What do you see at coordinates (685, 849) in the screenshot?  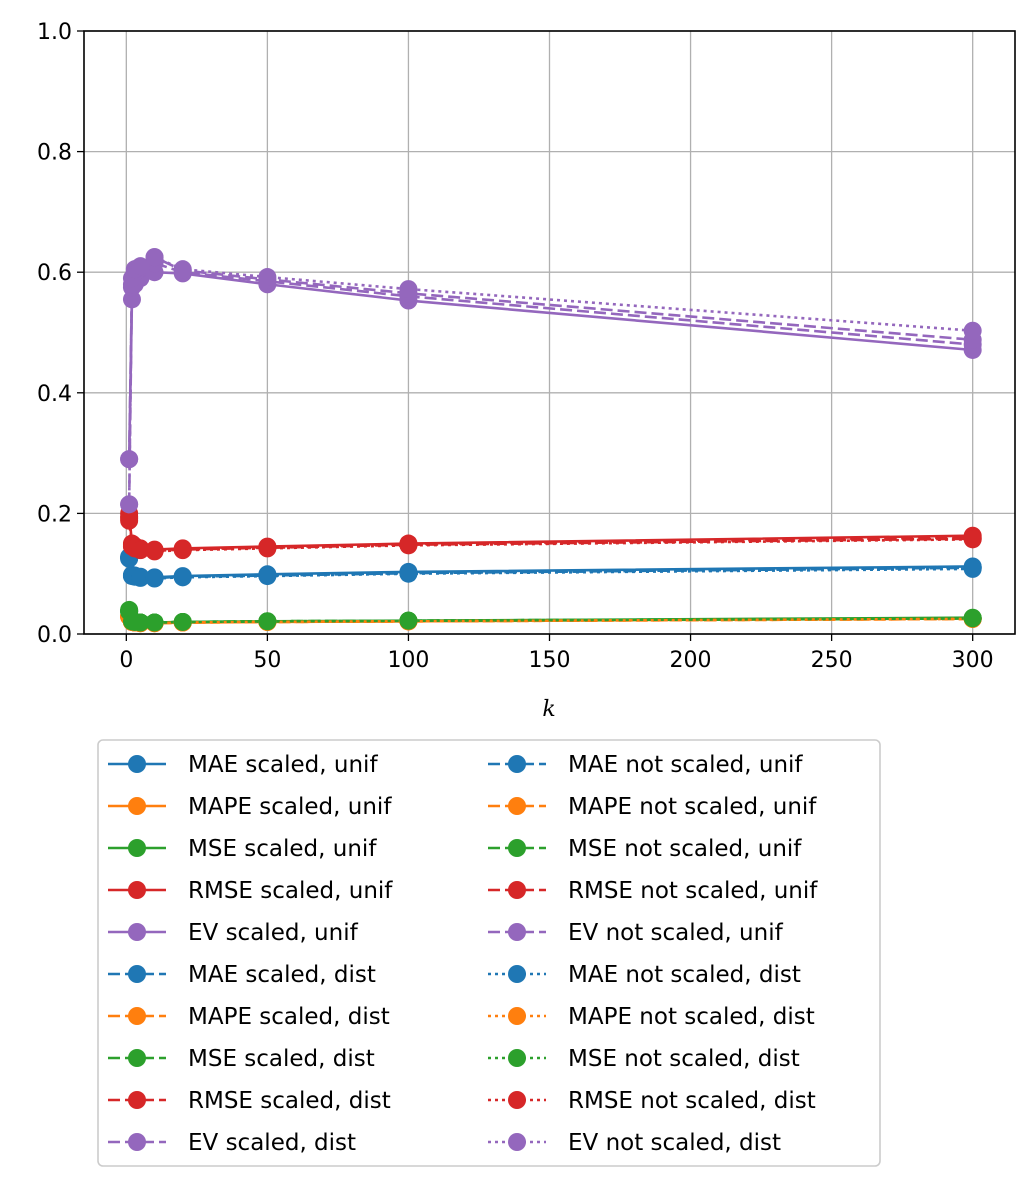 I see `legend-label: MSE not scaled, unif` at bounding box center [685, 849].